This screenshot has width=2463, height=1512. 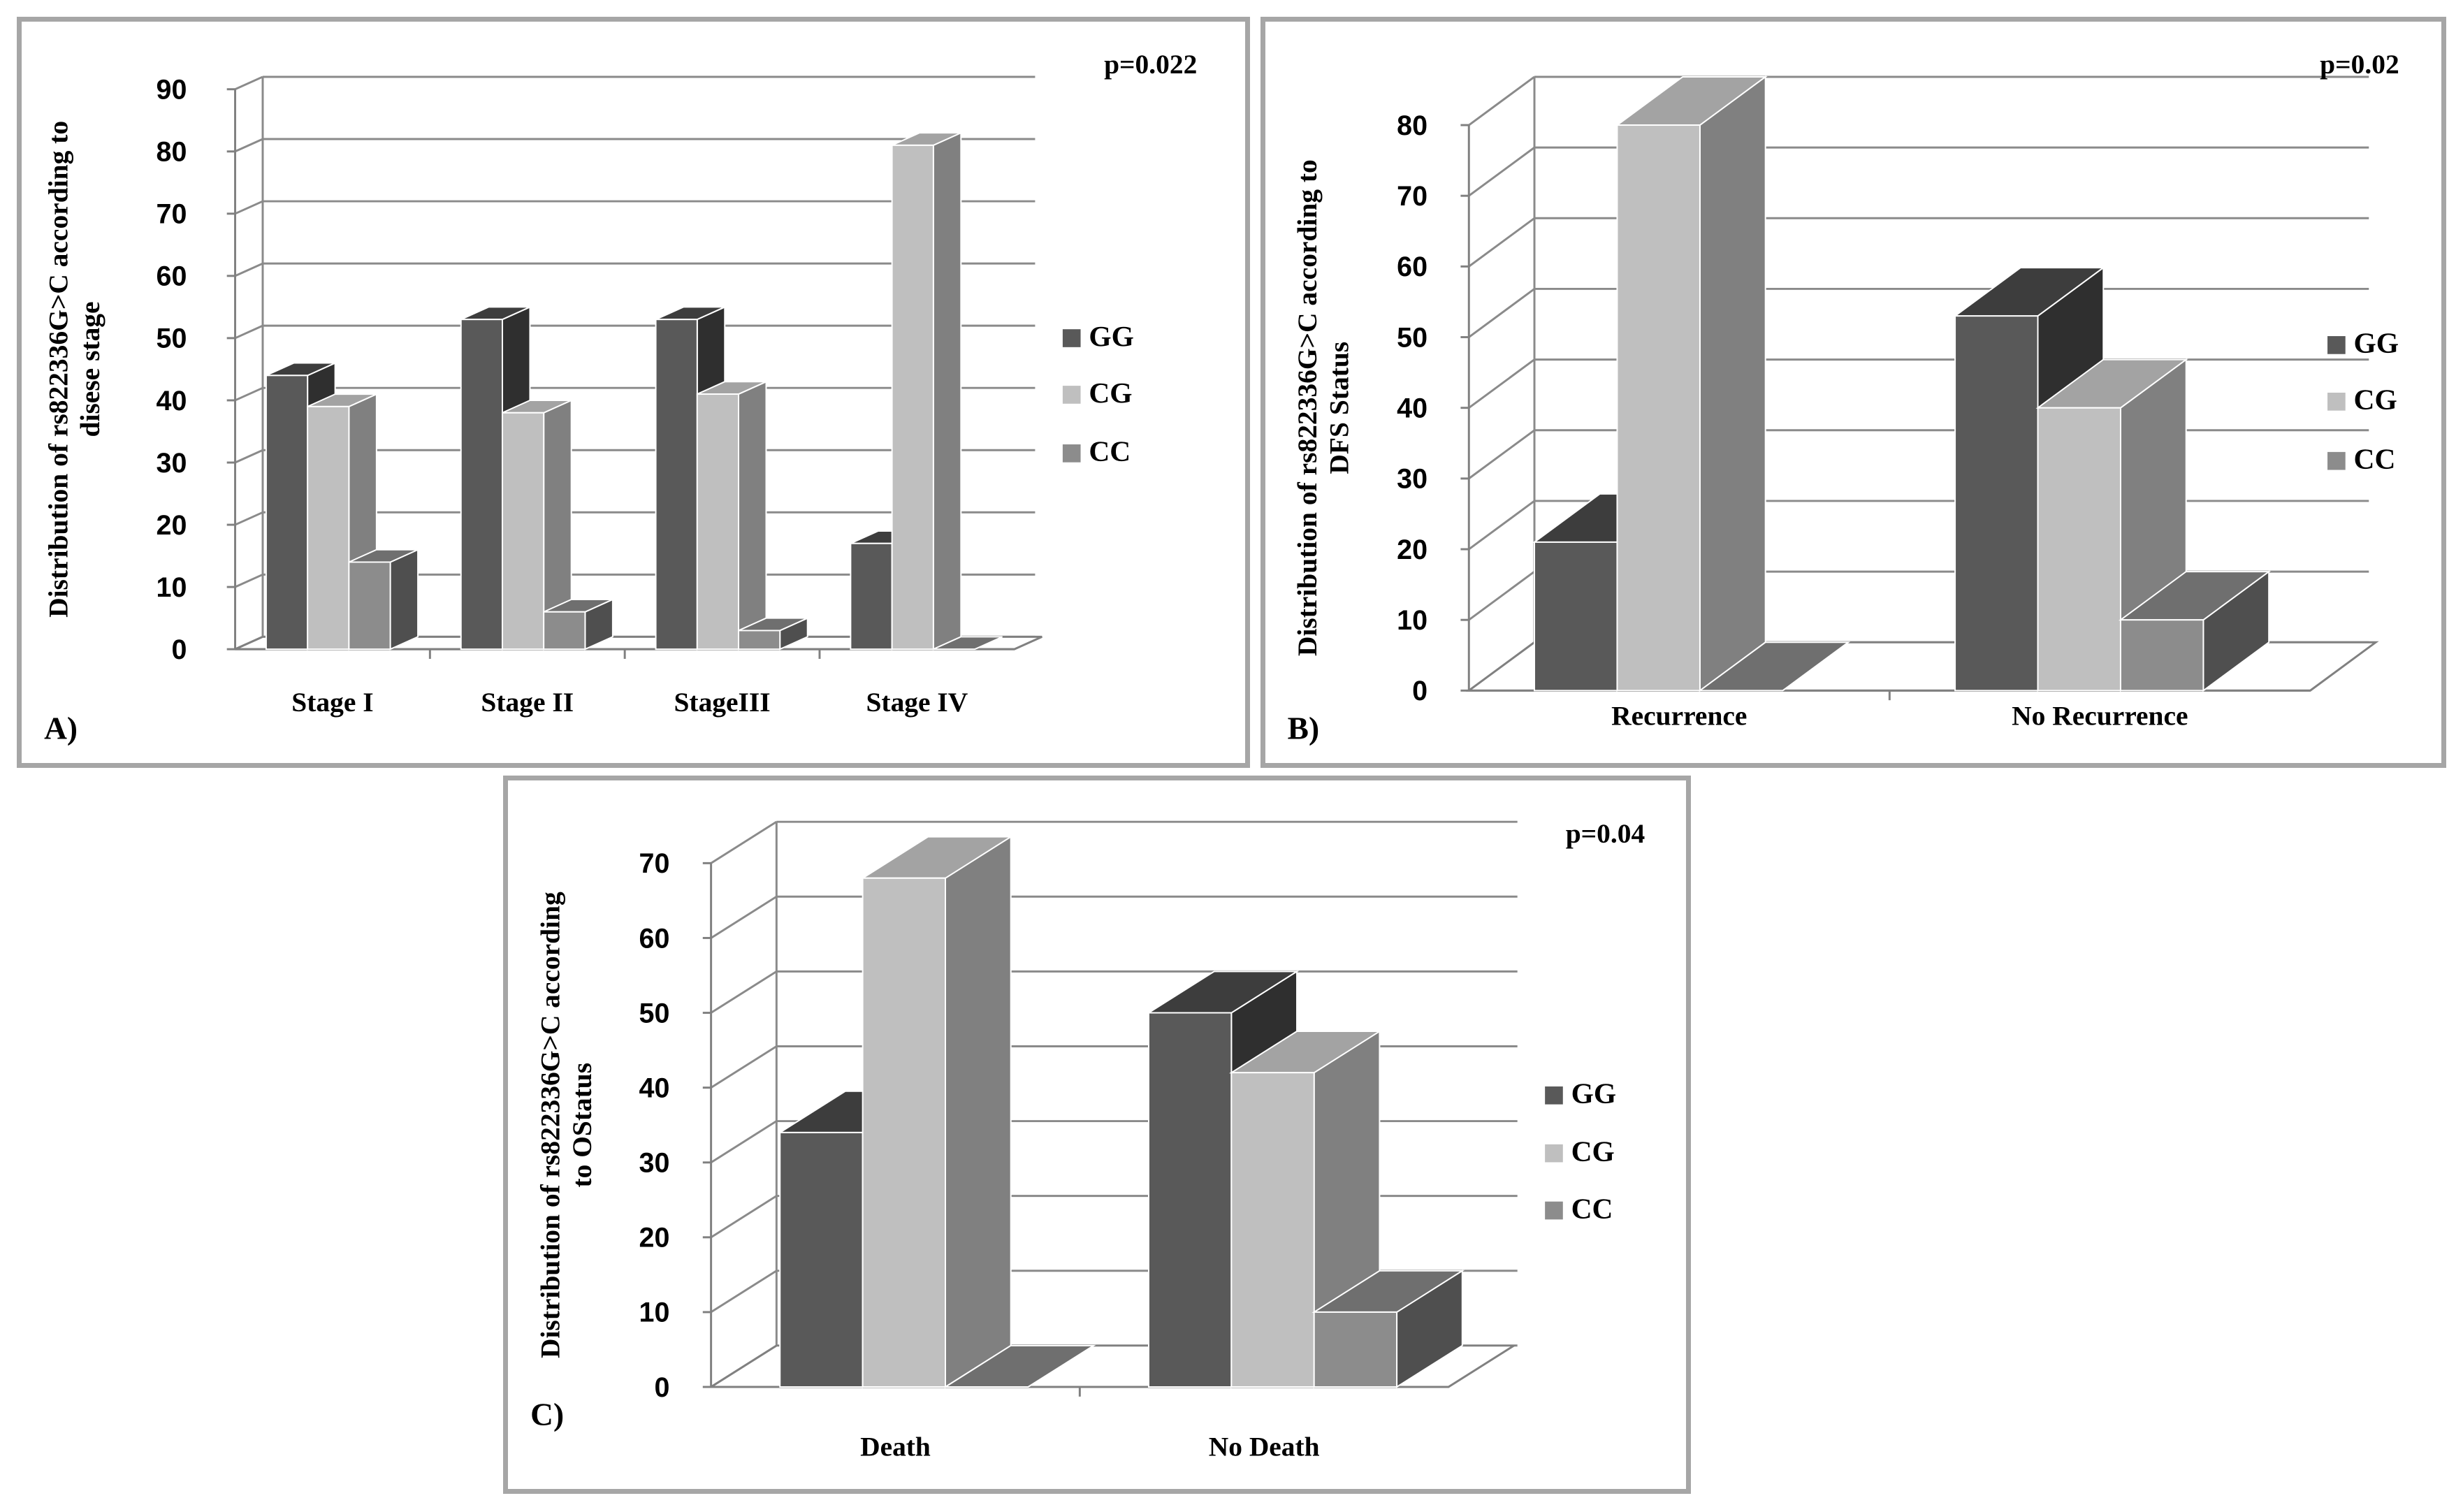 I want to click on bar-cc-stageiii, so click(x=773, y=633).